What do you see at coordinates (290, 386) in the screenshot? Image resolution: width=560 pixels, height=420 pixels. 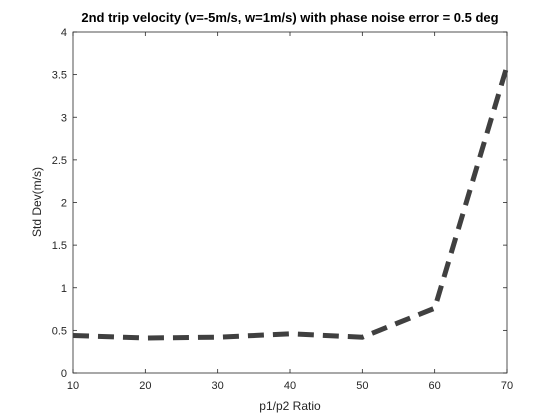 I see `x-tick-label: 40` at bounding box center [290, 386].